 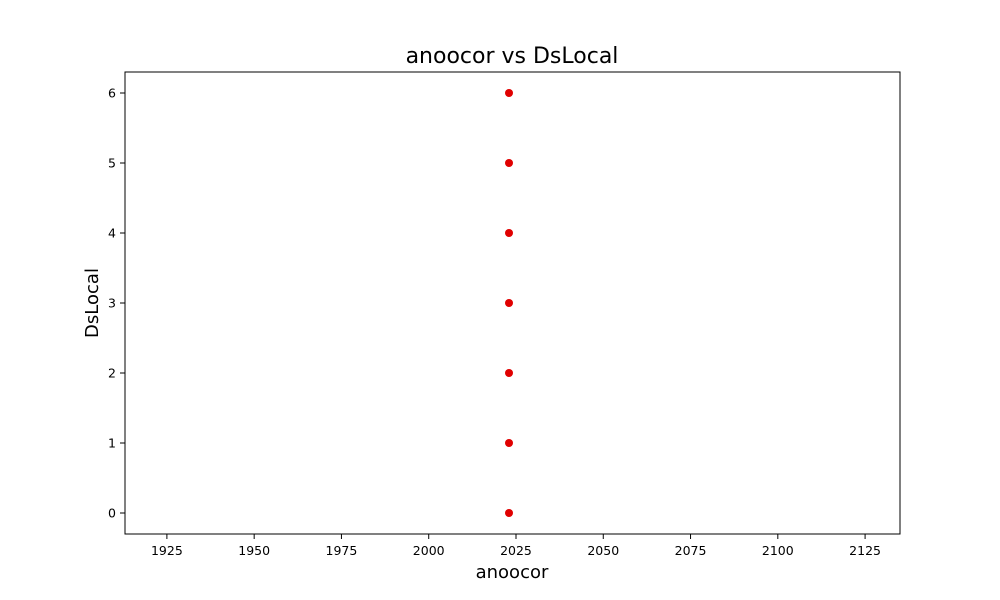 What do you see at coordinates (112, 443) in the screenshot?
I see `y-tick-label: 1` at bounding box center [112, 443].